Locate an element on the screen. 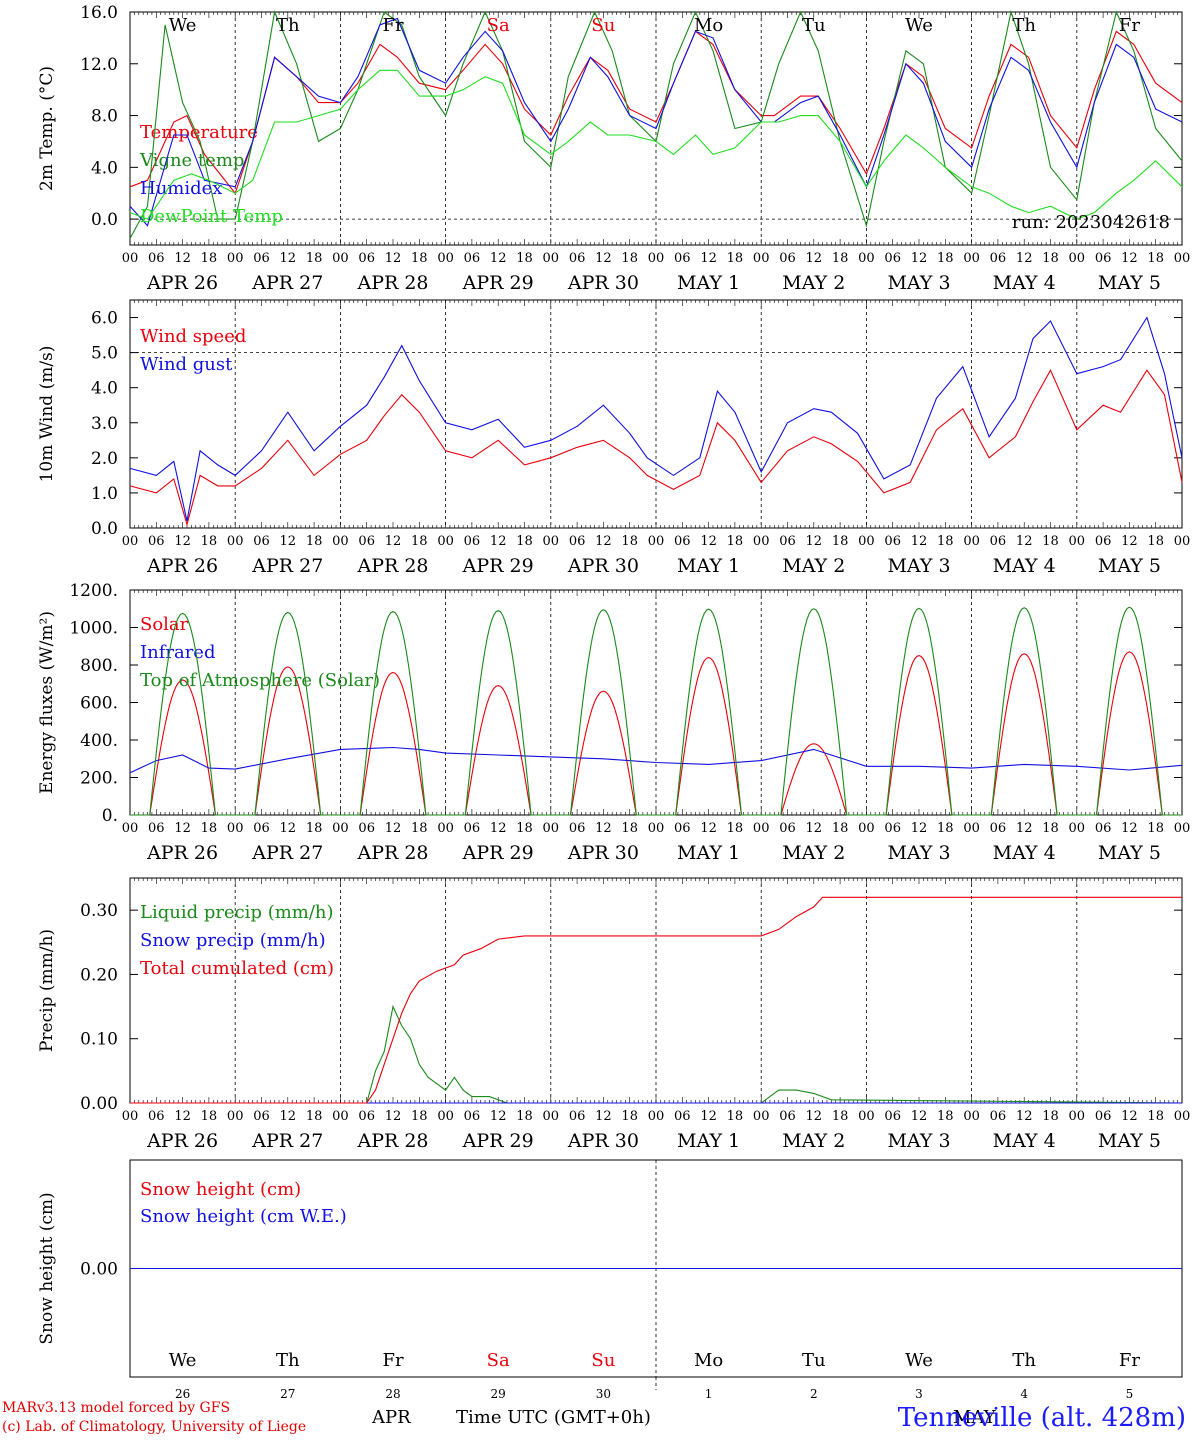  y-tick-label: 6.0 is located at coordinates (104, 319).